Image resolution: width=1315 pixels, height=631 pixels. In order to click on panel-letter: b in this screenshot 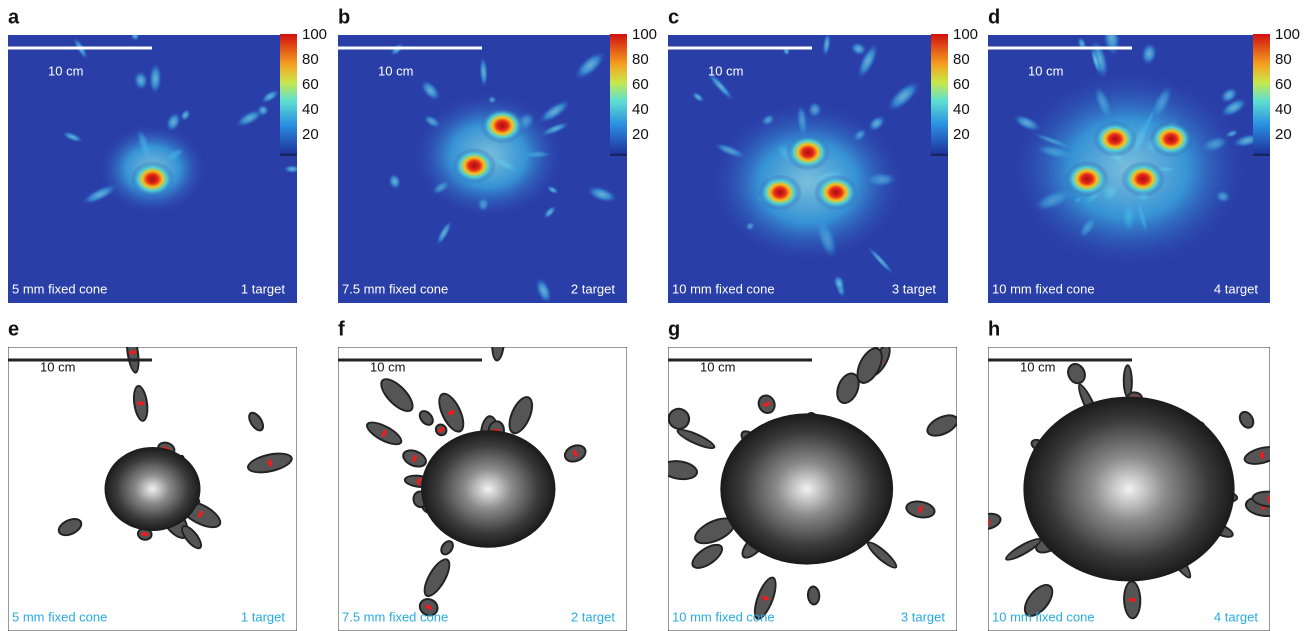, I will do `click(344, 17)`.